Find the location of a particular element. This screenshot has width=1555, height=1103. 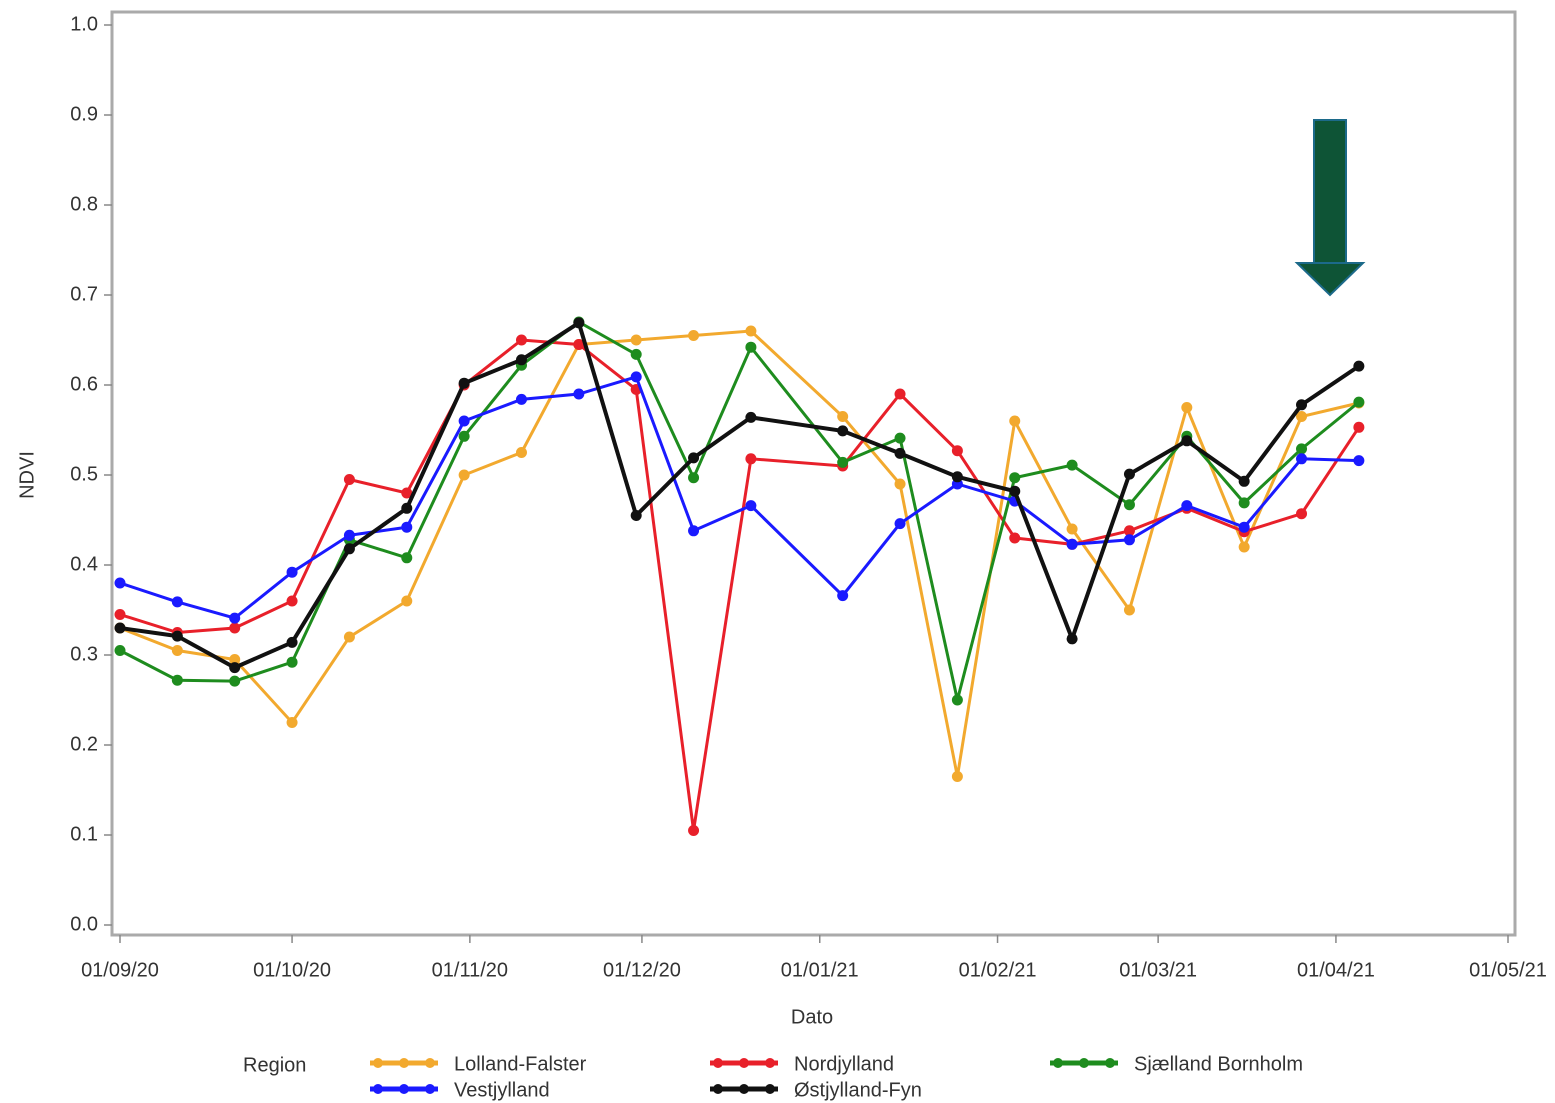

arrow-annotation is located at coordinates (1330, 208).